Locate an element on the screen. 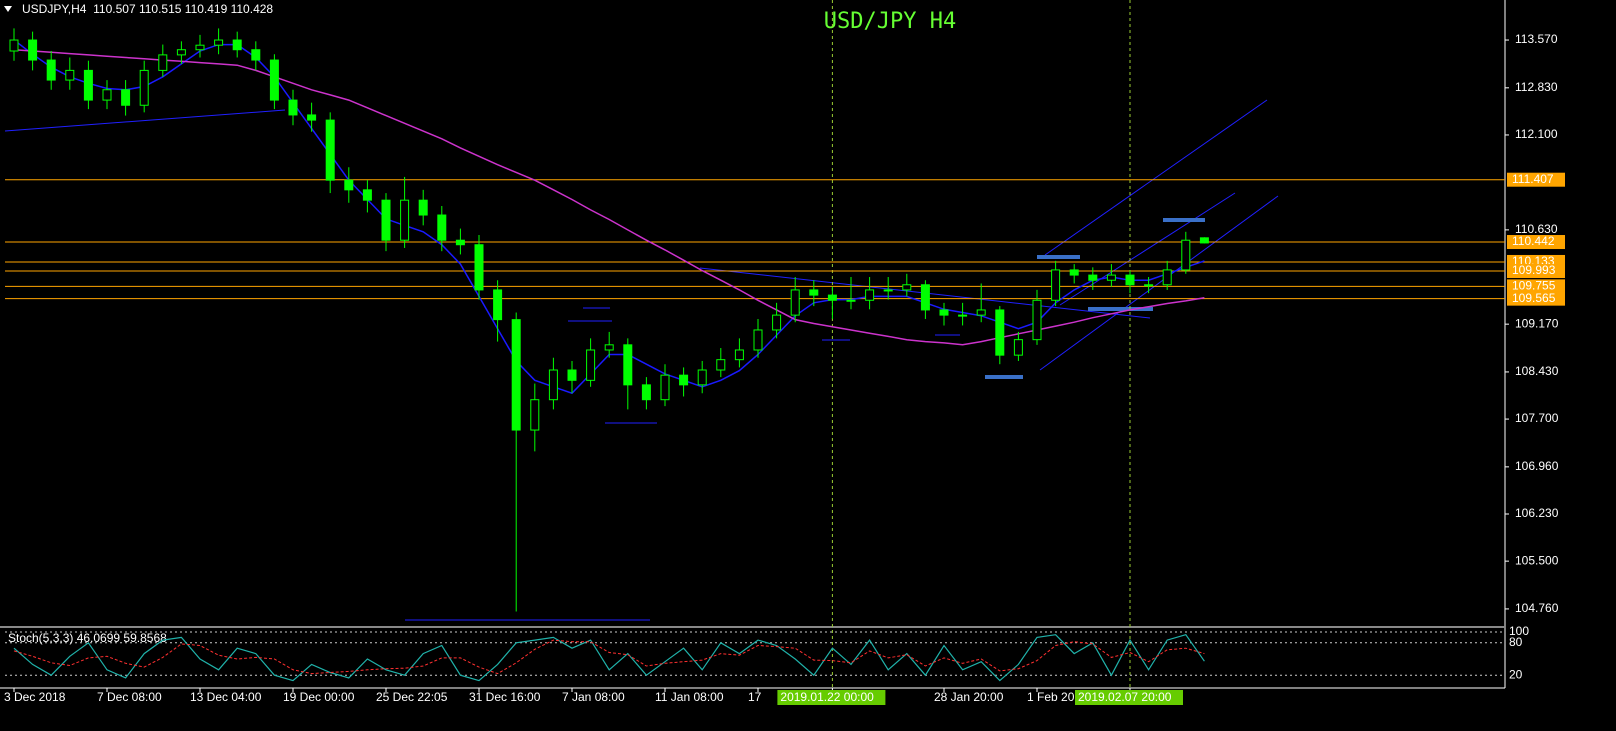  stoch-main is located at coordinates (609, 658).